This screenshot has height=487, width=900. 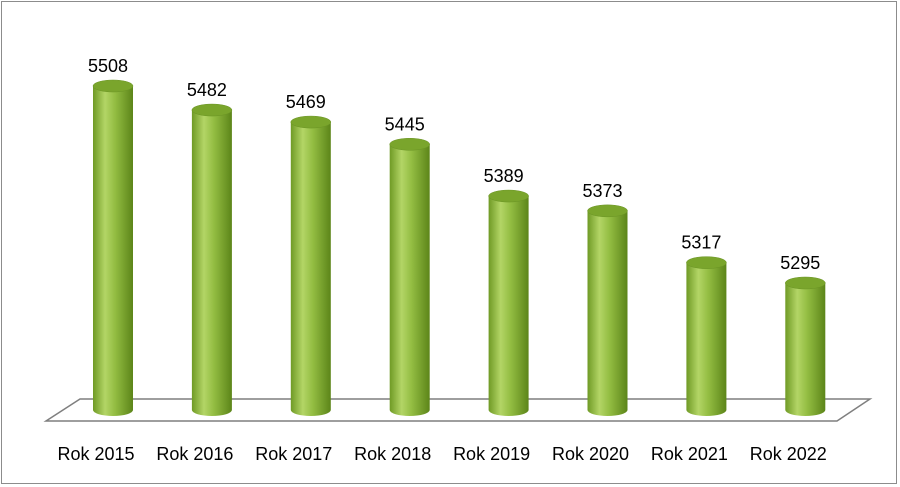 What do you see at coordinates (602, 191) in the screenshot?
I see `data-label: 5373` at bounding box center [602, 191].